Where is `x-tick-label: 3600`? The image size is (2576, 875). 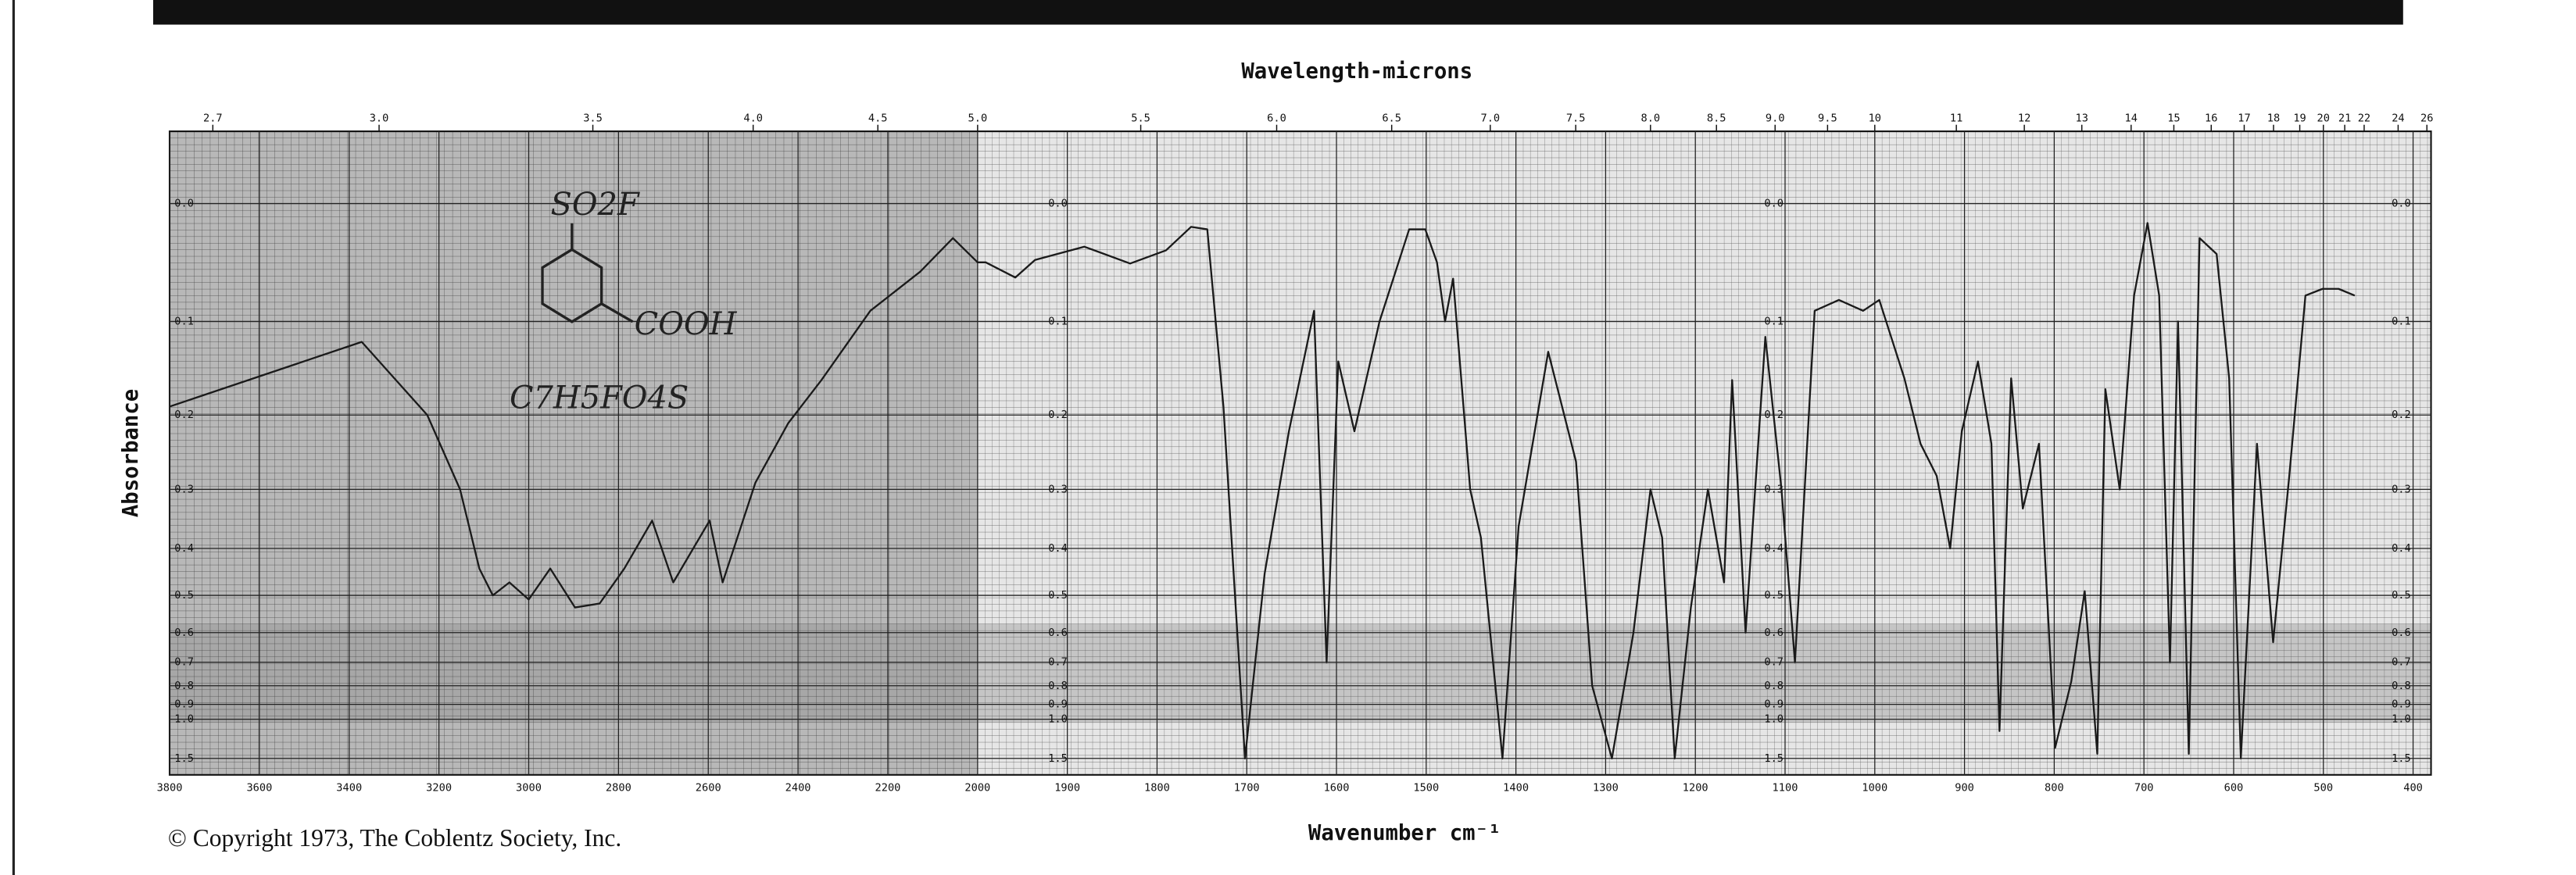
x-tick-label: 3600 is located at coordinates (259, 788).